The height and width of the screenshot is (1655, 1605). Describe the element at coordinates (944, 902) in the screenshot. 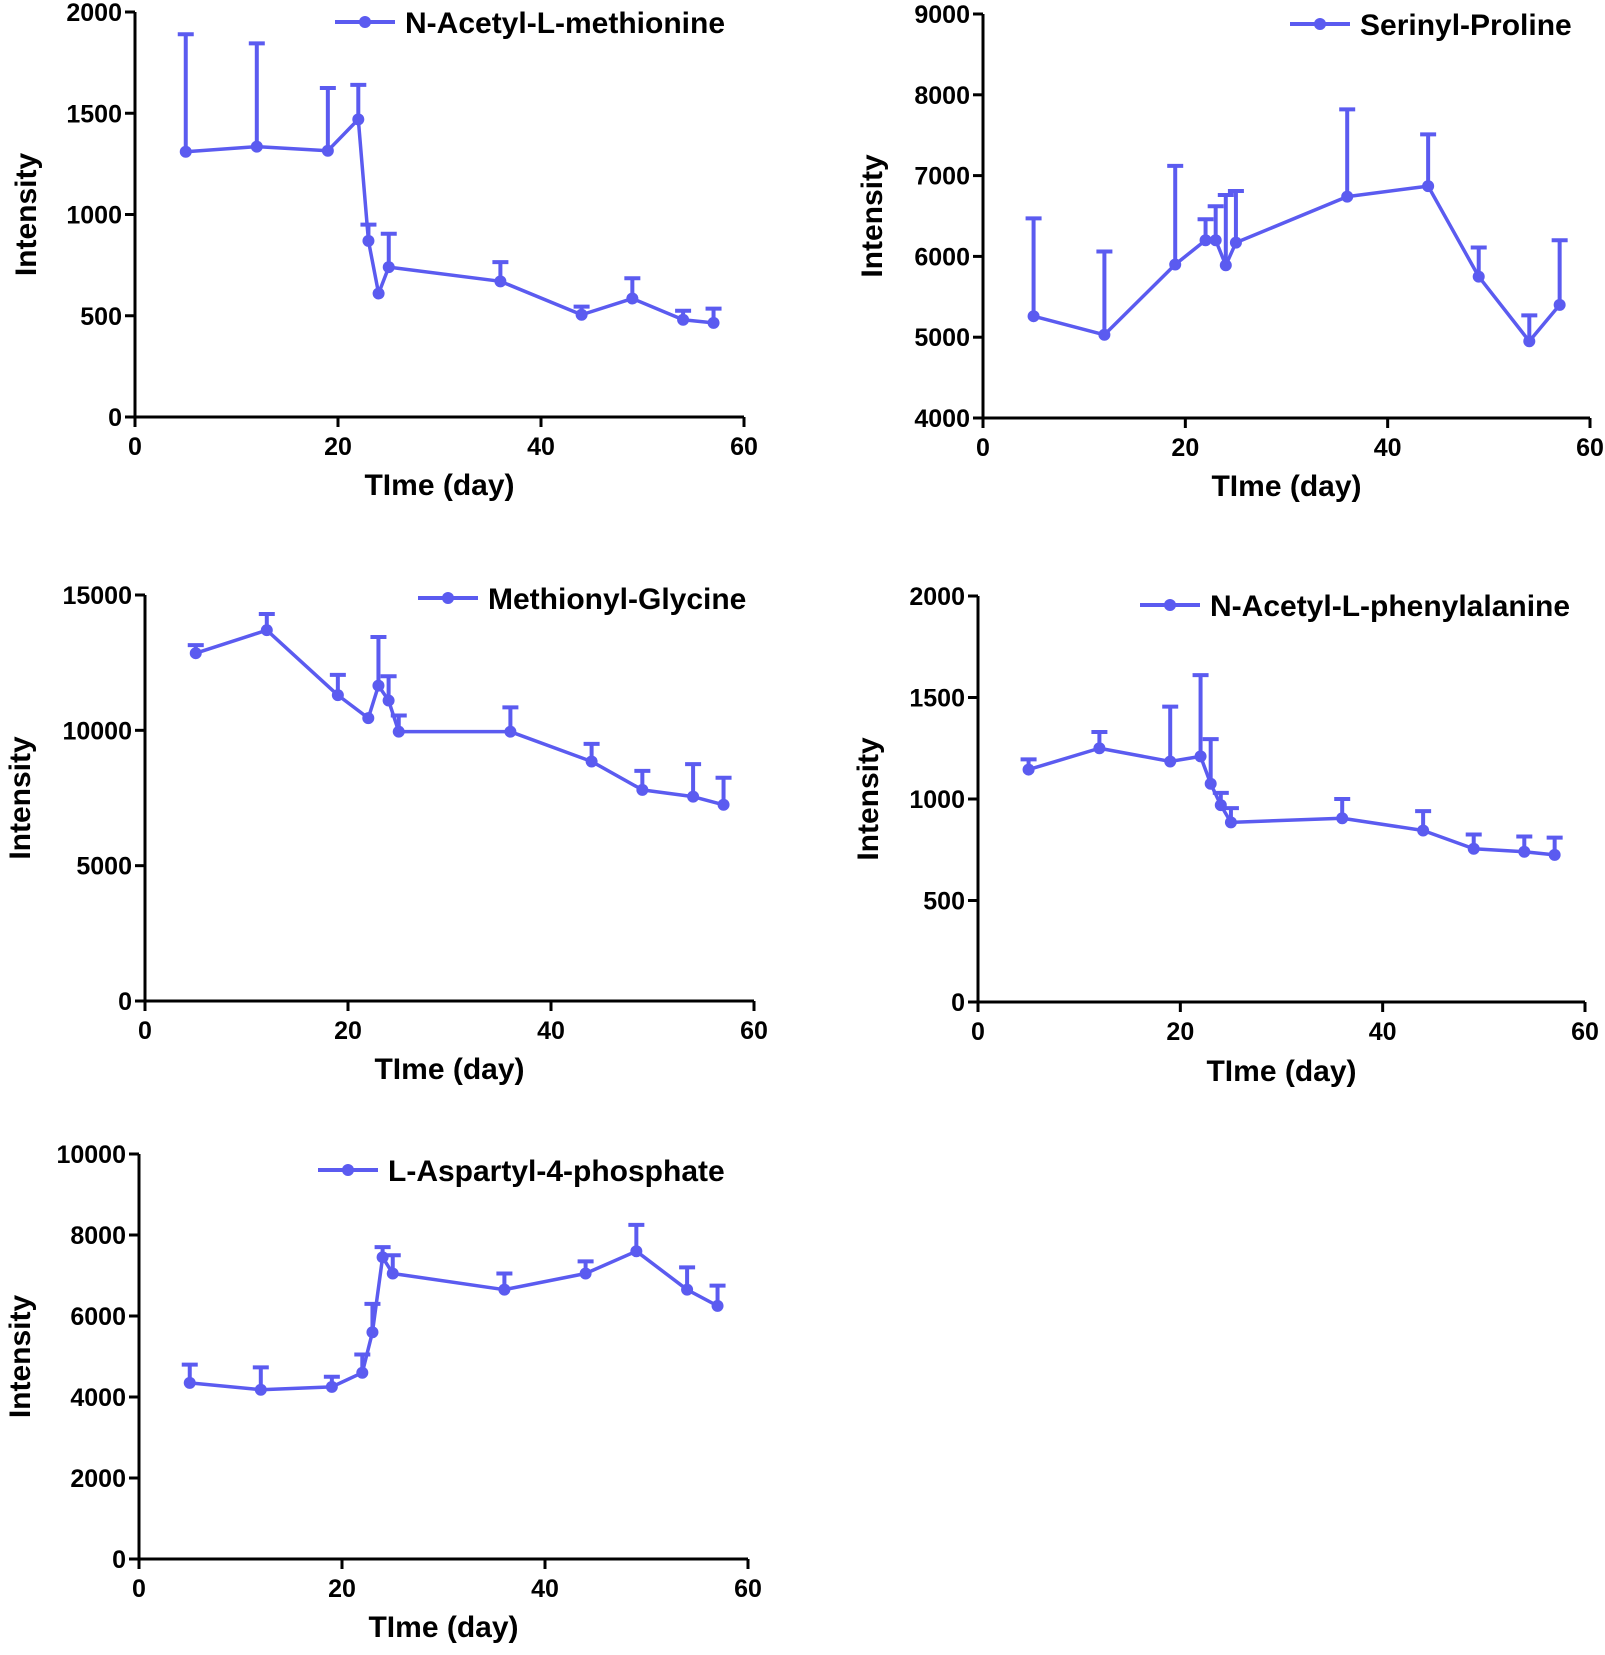

I see `y-tick-label: 500` at that location.